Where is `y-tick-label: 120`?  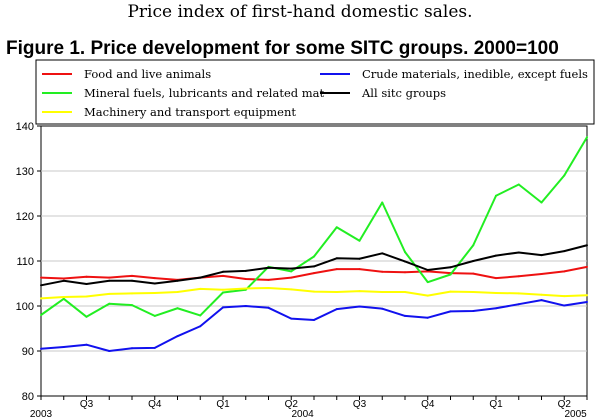 y-tick-label: 120 is located at coordinates (25, 217).